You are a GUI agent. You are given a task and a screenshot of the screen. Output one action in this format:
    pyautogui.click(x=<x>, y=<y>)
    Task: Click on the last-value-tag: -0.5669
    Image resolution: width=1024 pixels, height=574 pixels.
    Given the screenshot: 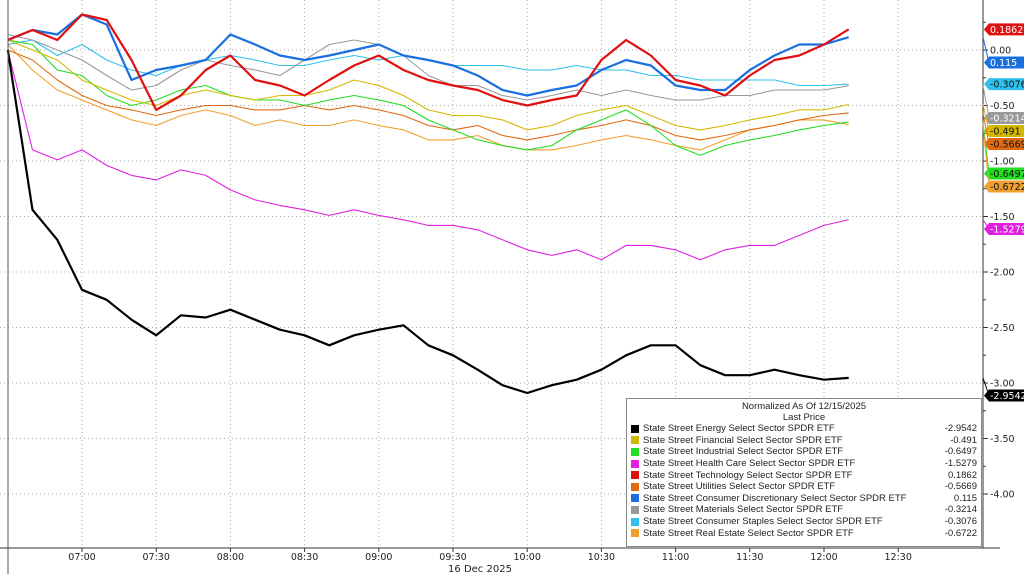 What is the action you would take?
    pyautogui.click(x=1003, y=131)
    